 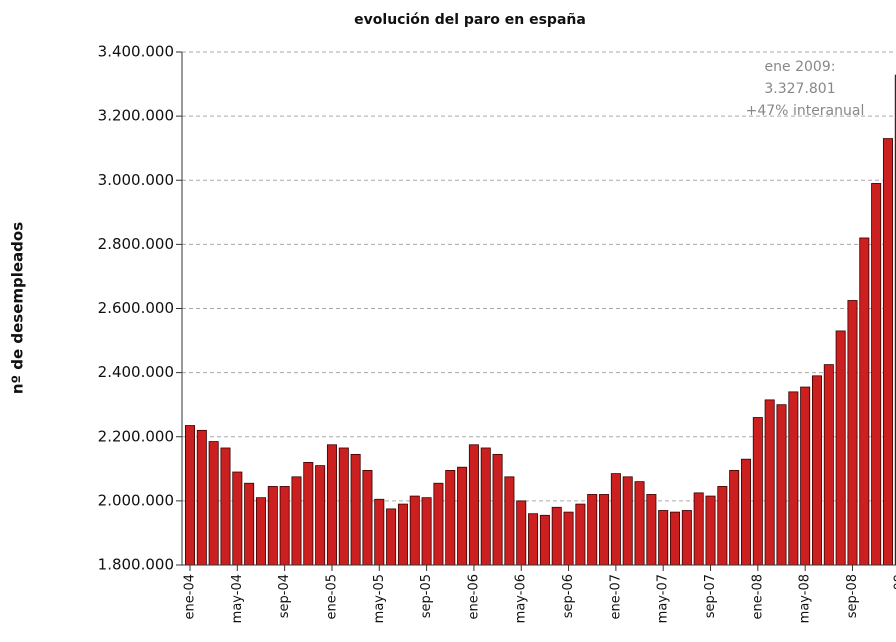 What do you see at coordinates (237, 598) in the screenshot?
I see `x-tick-label: may-04` at bounding box center [237, 598].